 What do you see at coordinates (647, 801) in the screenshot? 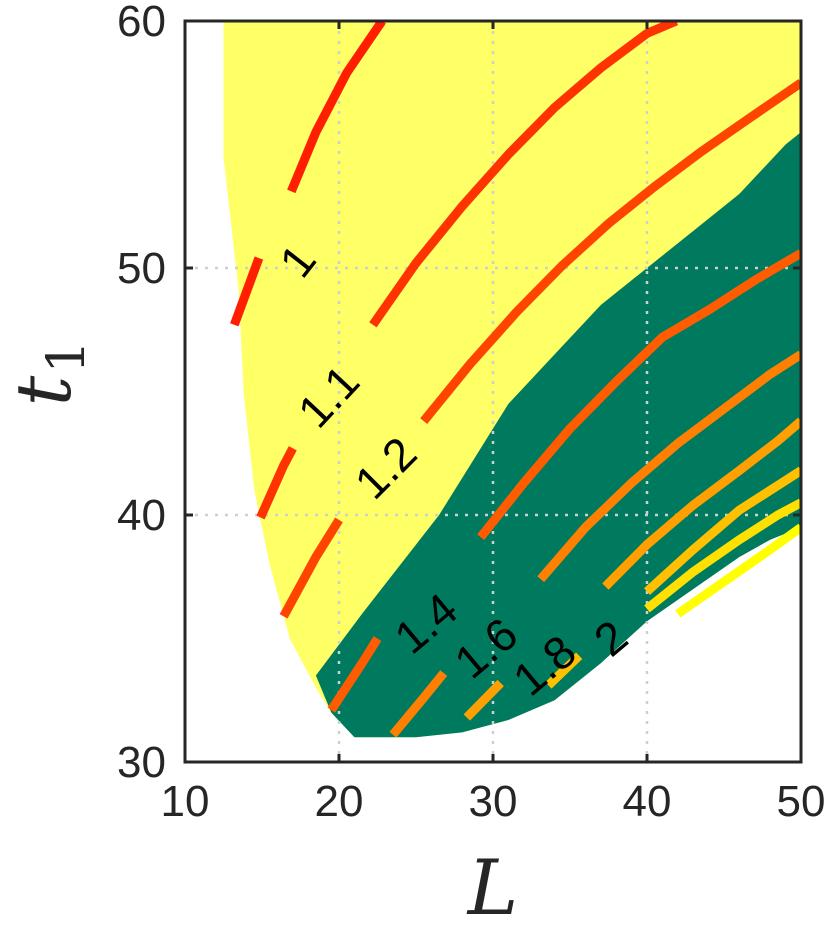
I see `x-tick-label: 40` at bounding box center [647, 801].